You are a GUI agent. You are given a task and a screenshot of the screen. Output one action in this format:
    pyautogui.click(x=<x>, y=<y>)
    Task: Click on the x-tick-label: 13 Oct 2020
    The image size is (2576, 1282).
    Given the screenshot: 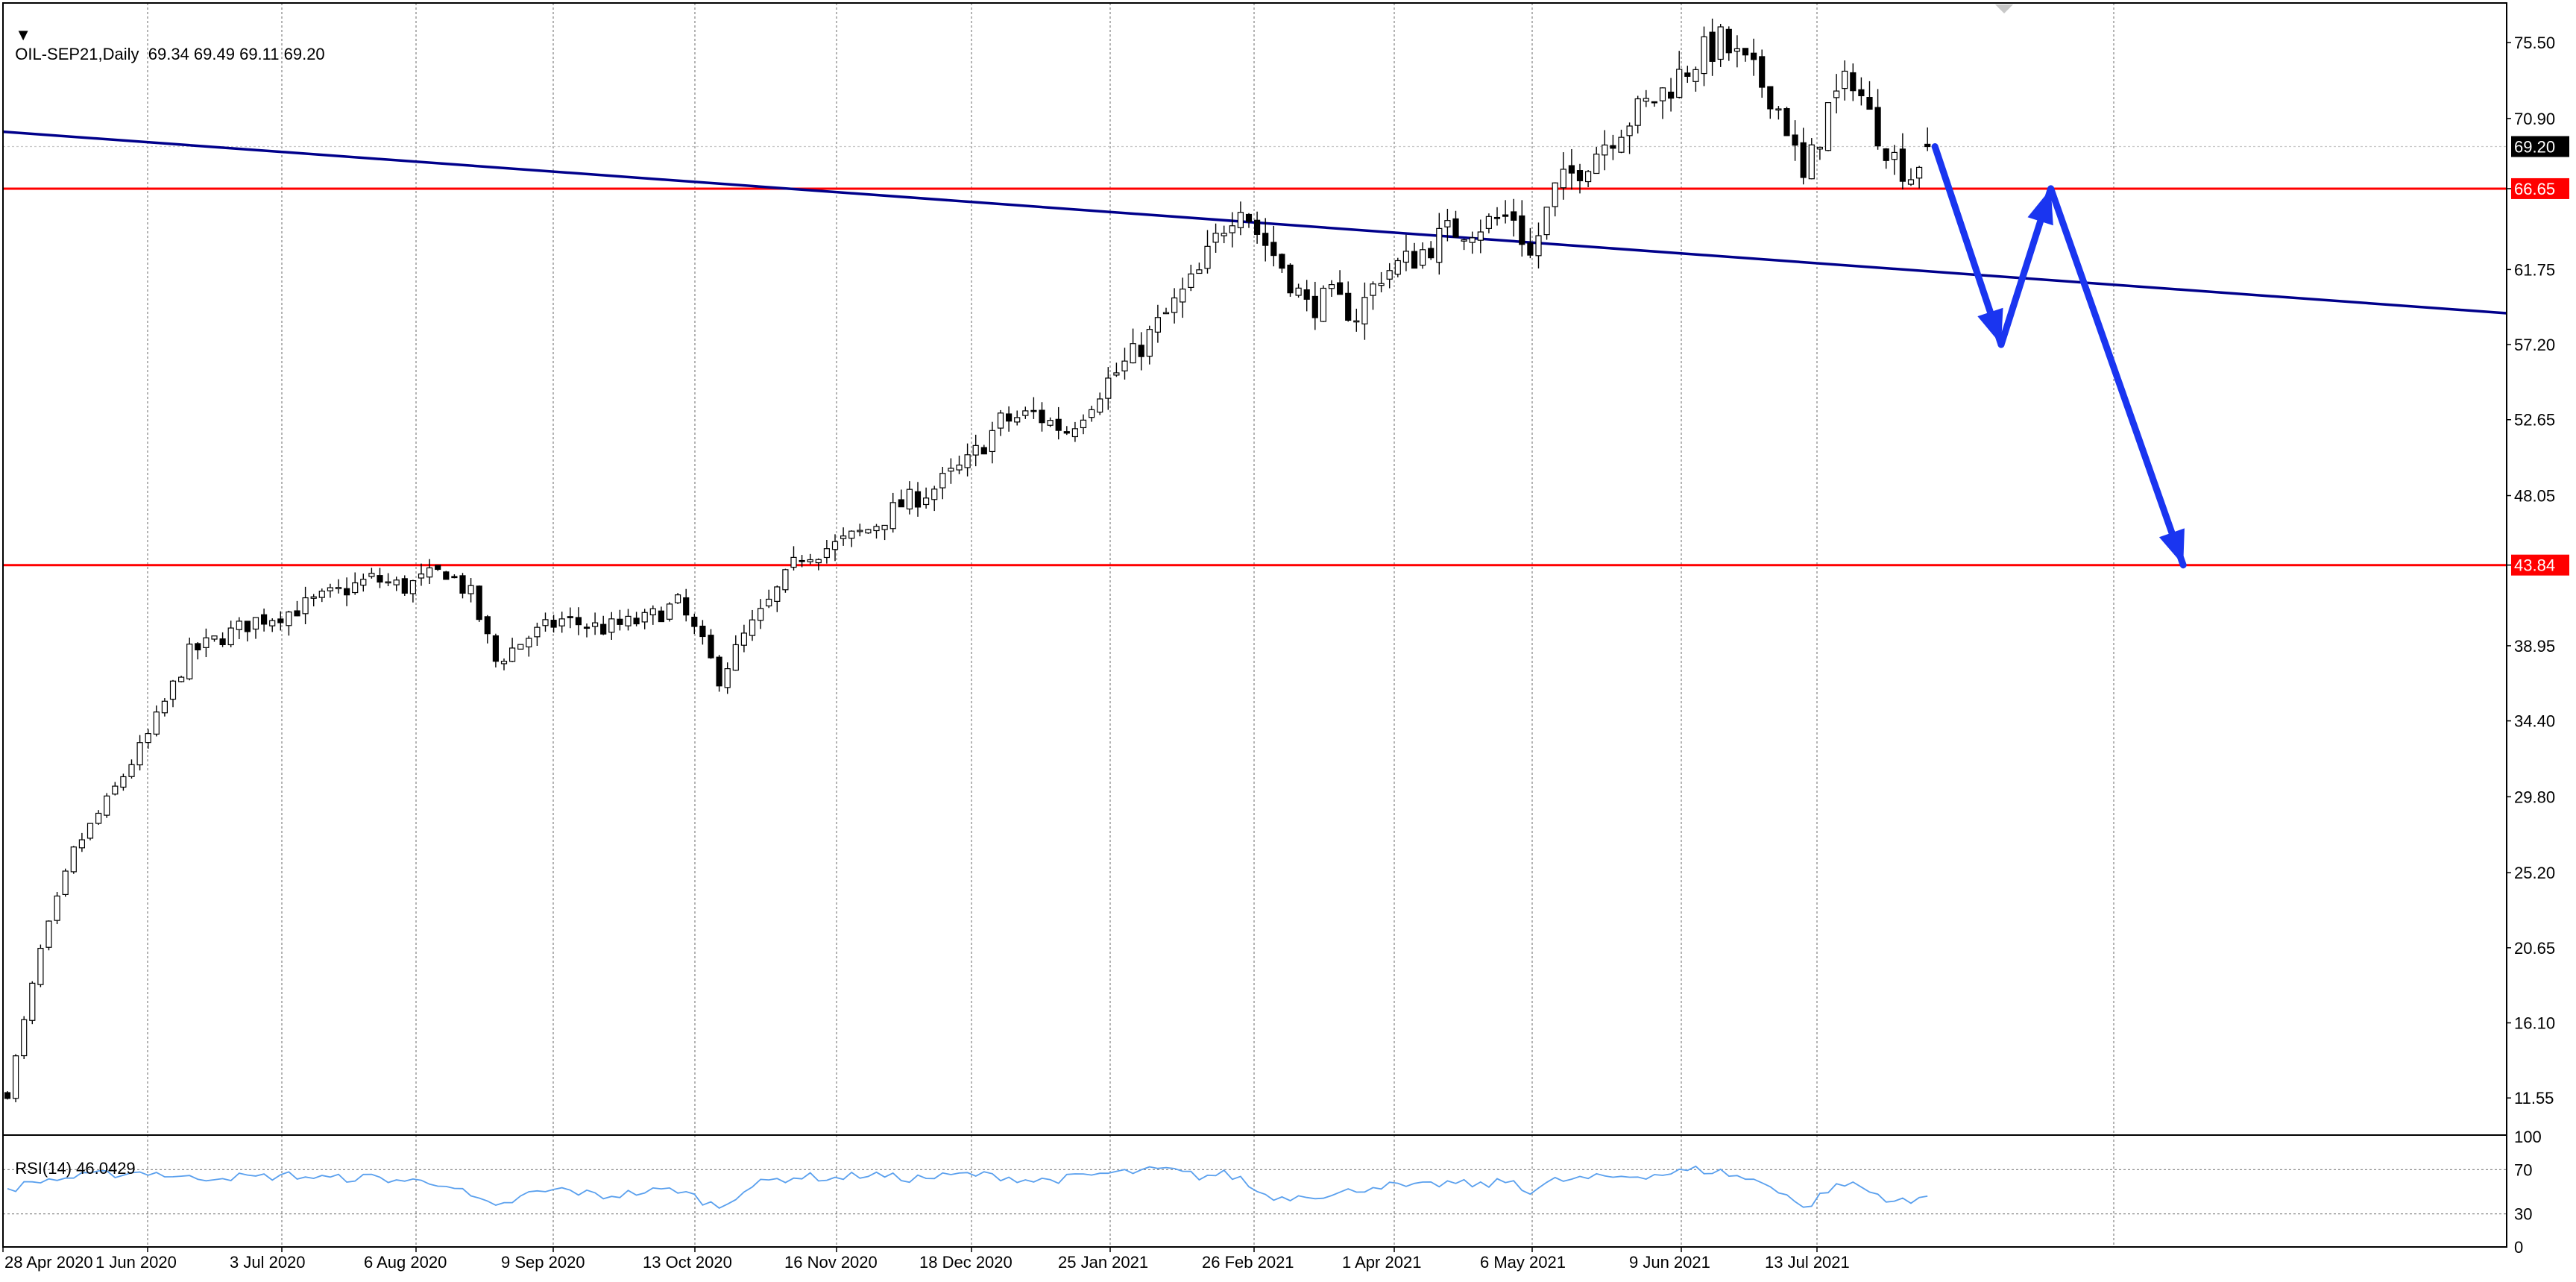 What is the action you would take?
    pyautogui.click(x=687, y=1262)
    